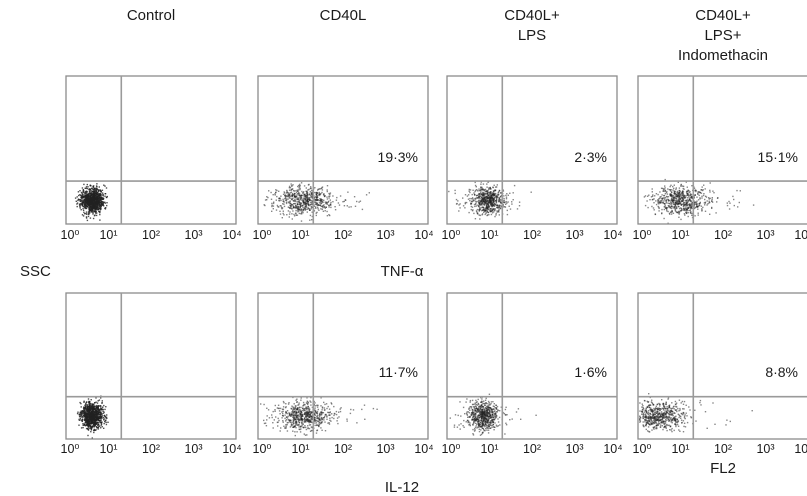 The height and width of the screenshot is (496, 807). I want to click on row-label-tnf-alpha: TNF-α, so click(402, 271).